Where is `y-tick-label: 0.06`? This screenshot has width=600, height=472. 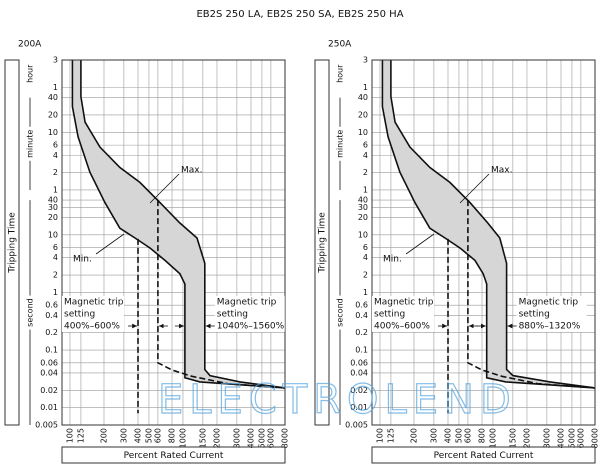
y-tick-label: 0.06 is located at coordinates (359, 362).